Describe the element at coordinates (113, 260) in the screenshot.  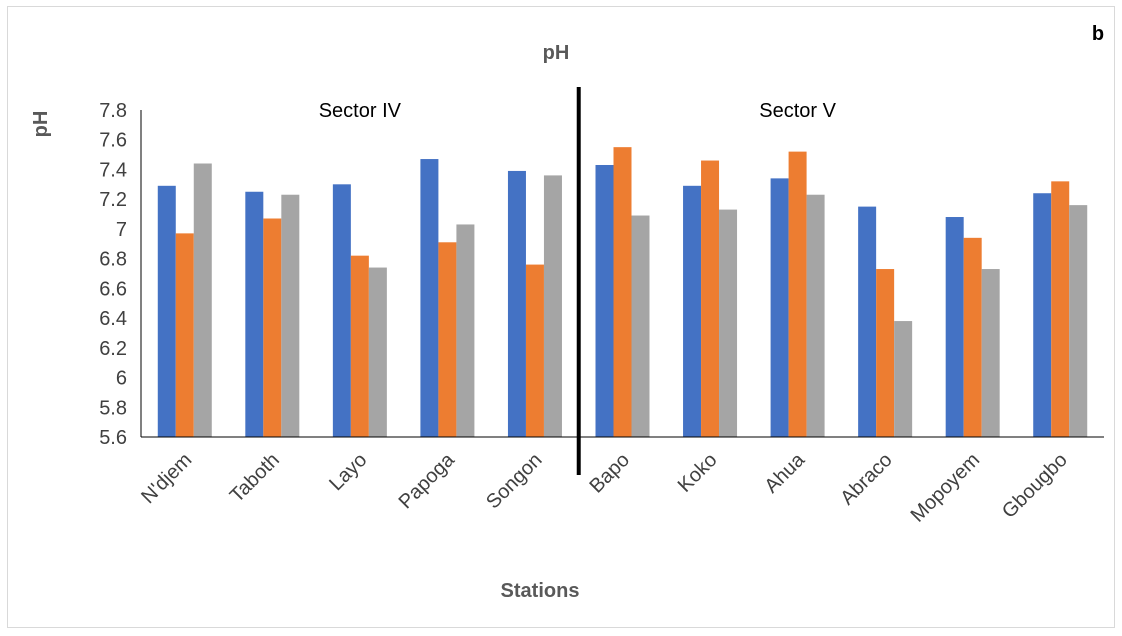
I see `y-tick-label: 6.8` at that location.